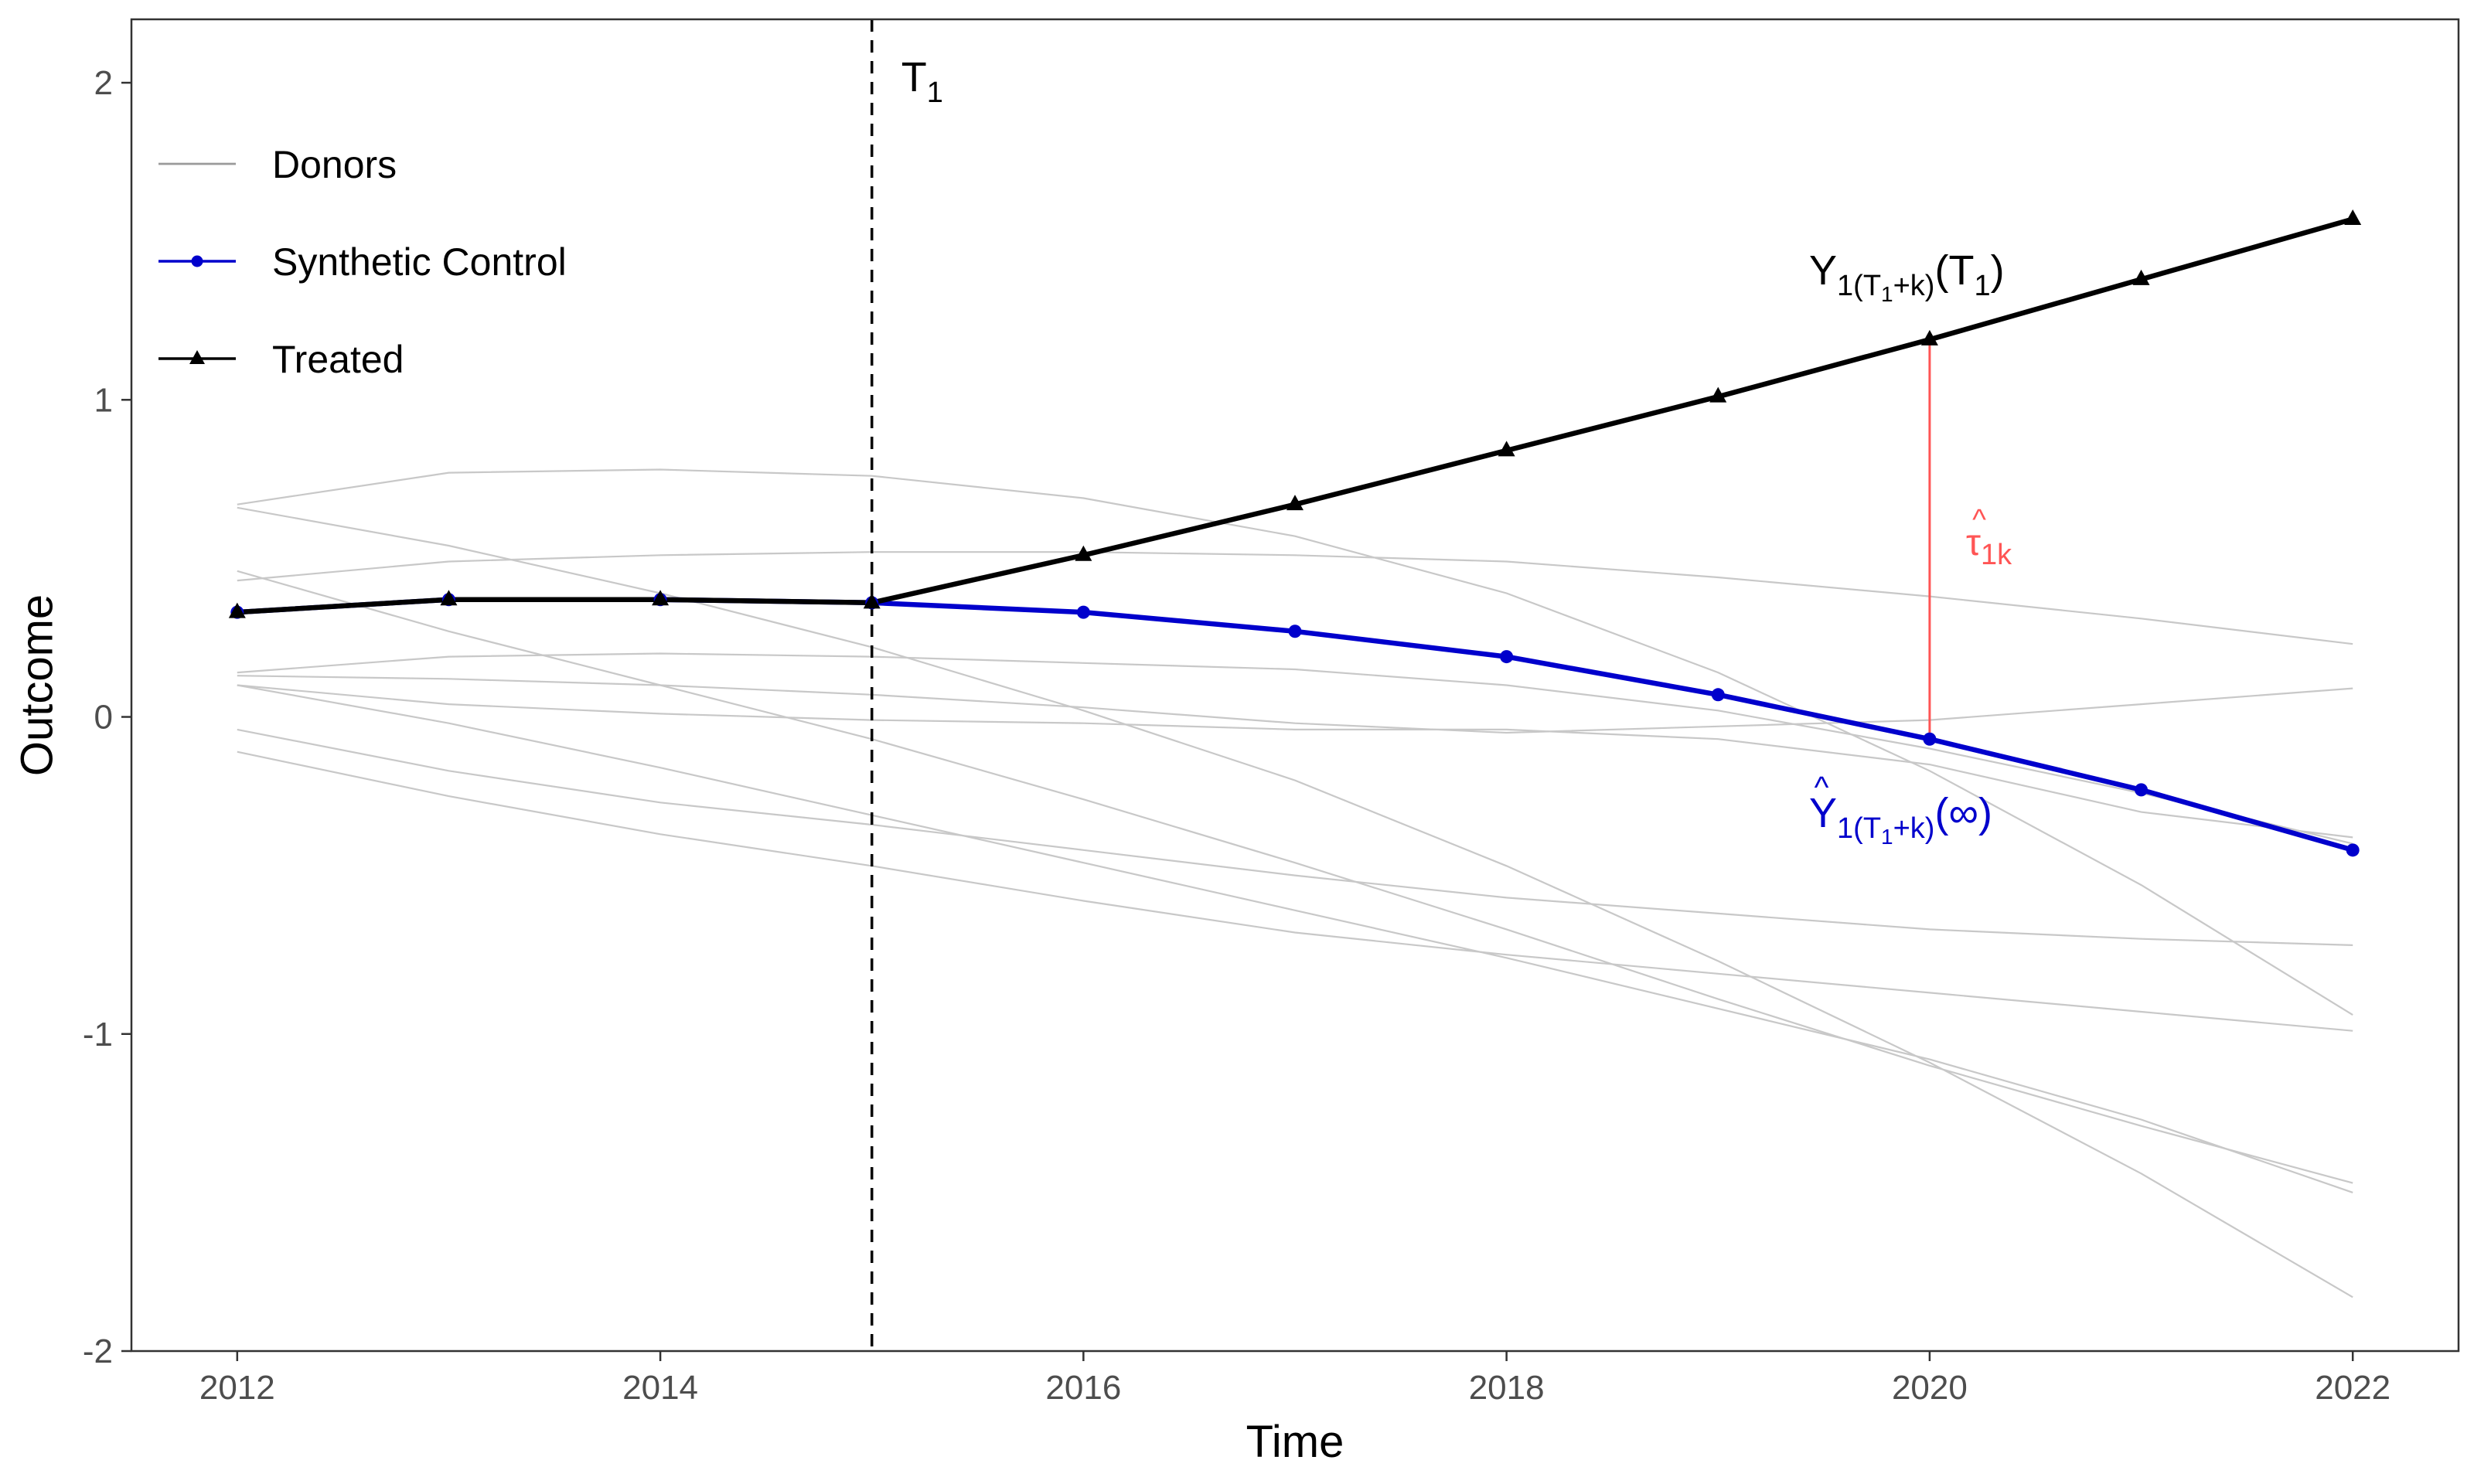 The height and width of the screenshot is (1484, 2474). What do you see at coordinates (1979, 520) in the screenshot?
I see `effect-hat-mark: ^` at bounding box center [1979, 520].